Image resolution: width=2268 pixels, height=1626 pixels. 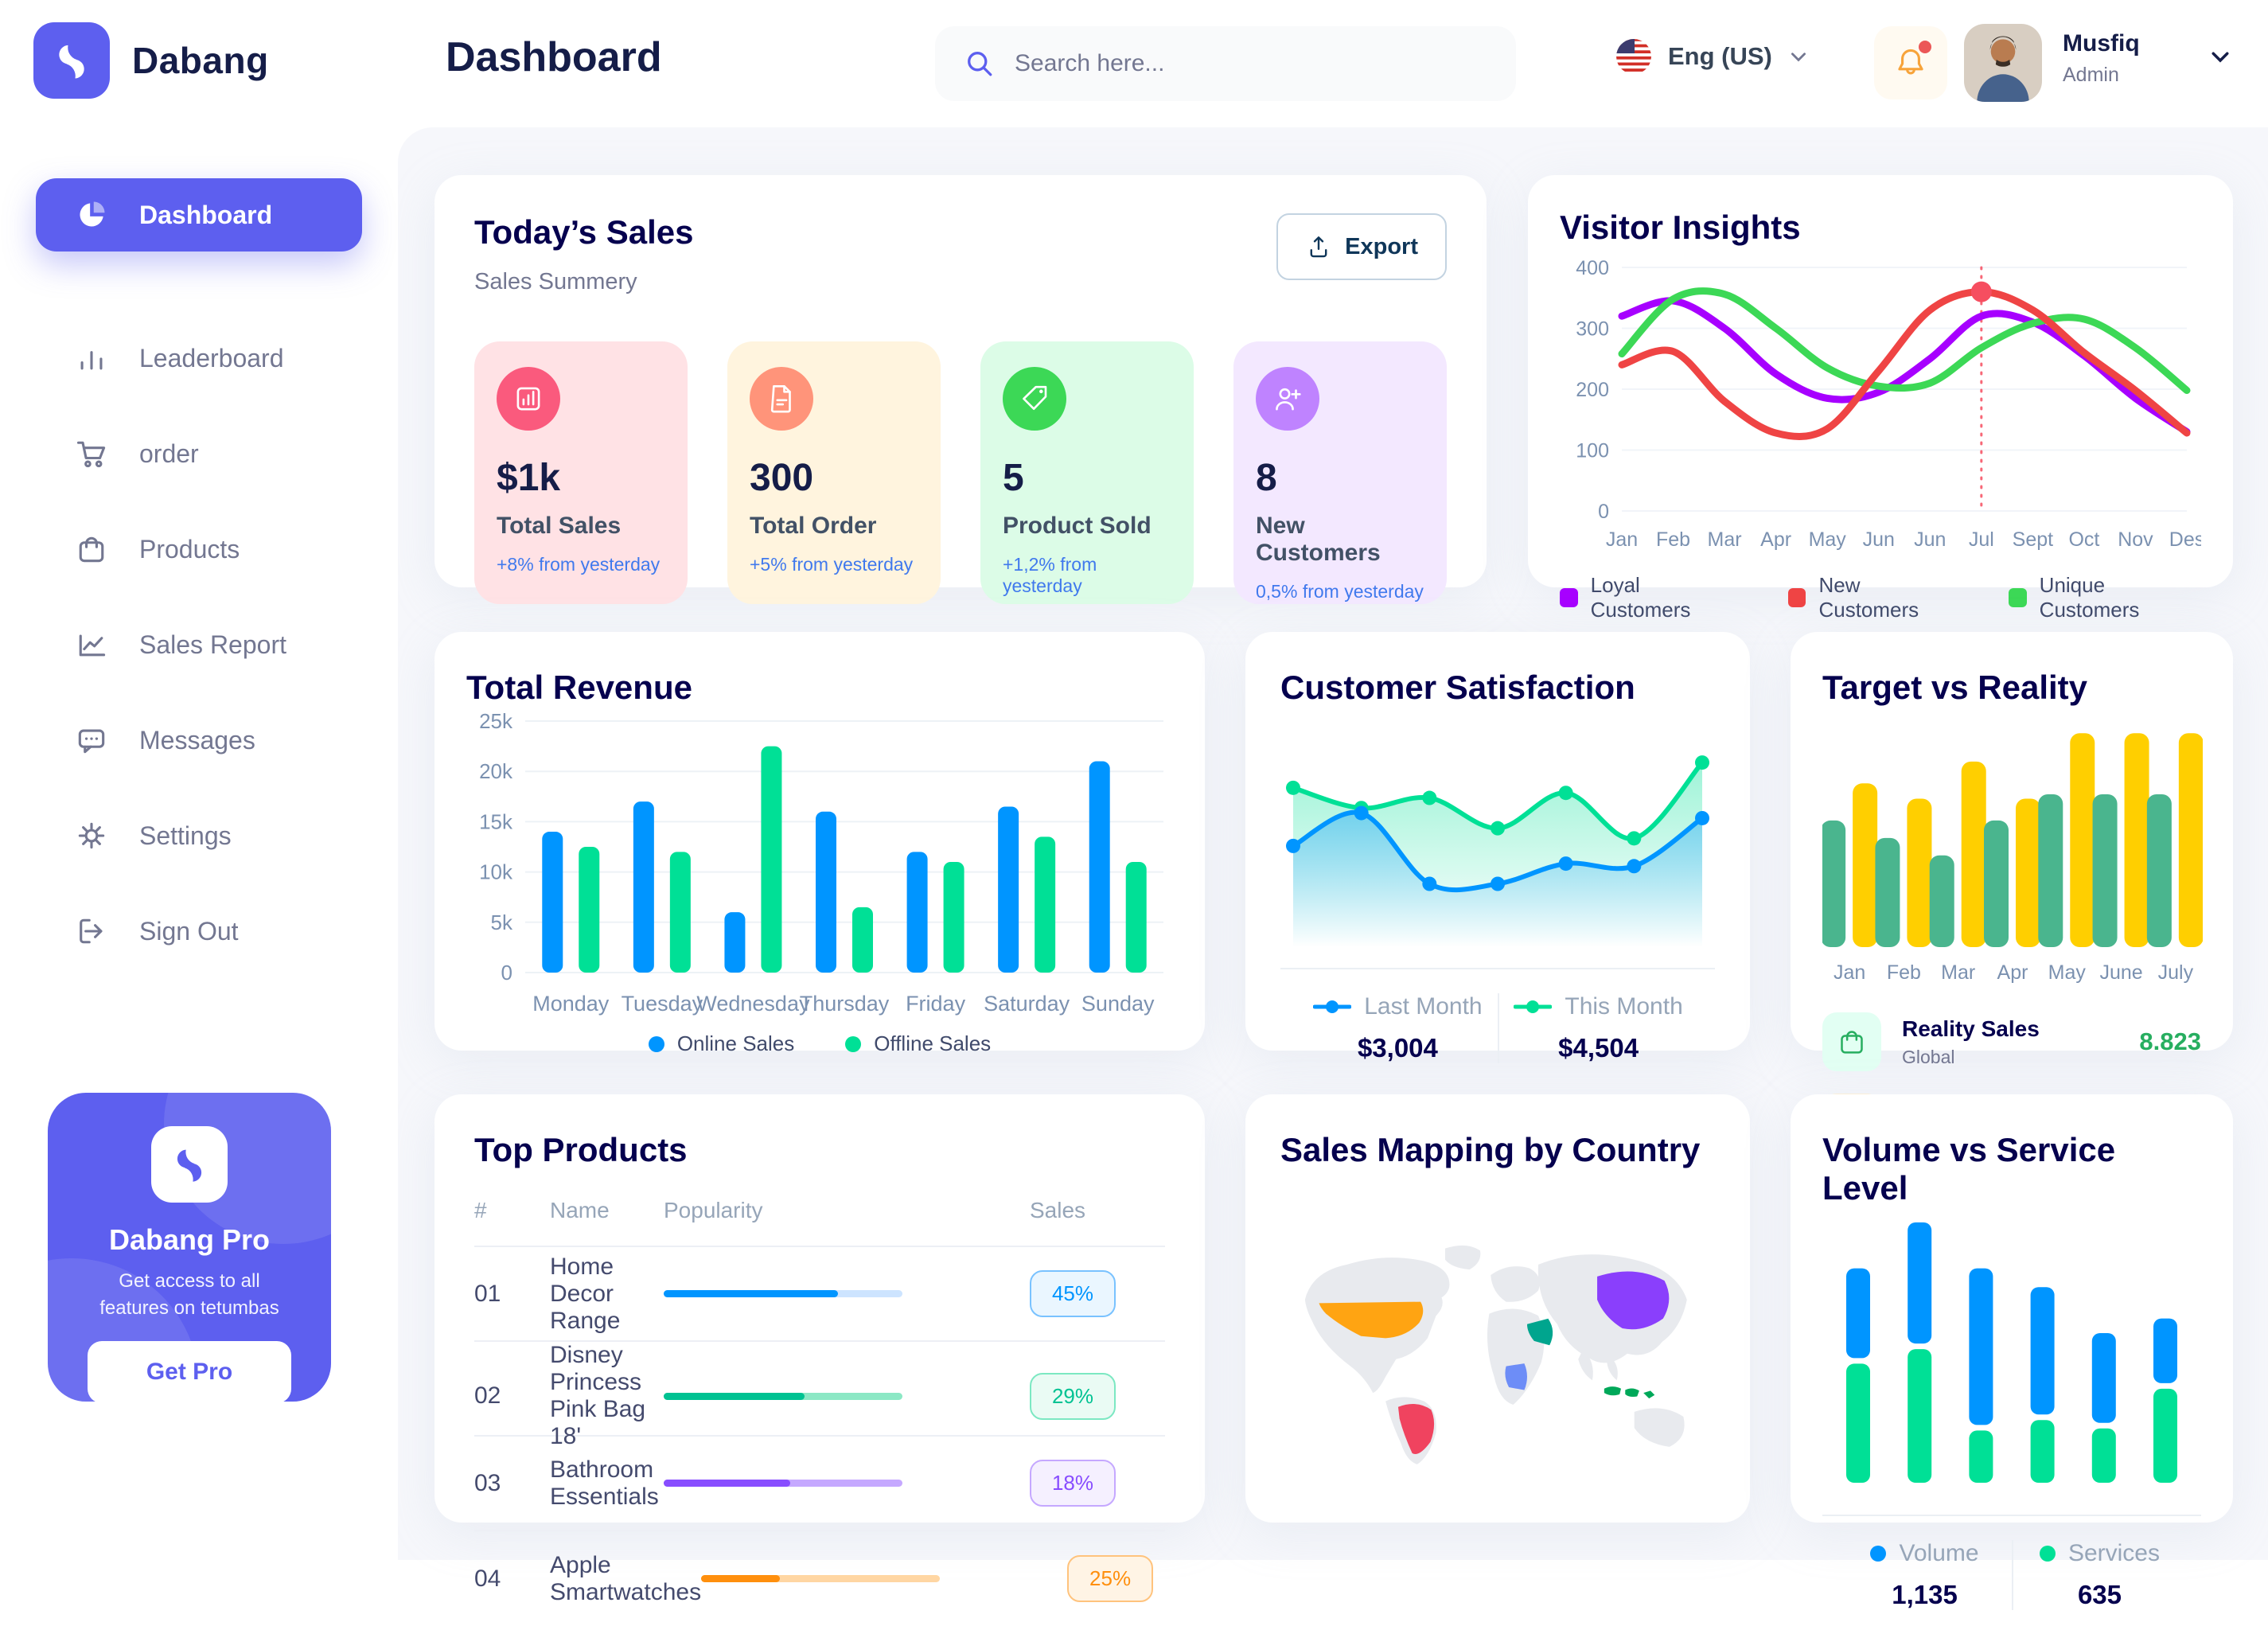 What do you see at coordinates (211, 357) in the screenshot?
I see `sidebar-item-label: Leaderboard` at bounding box center [211, 357].